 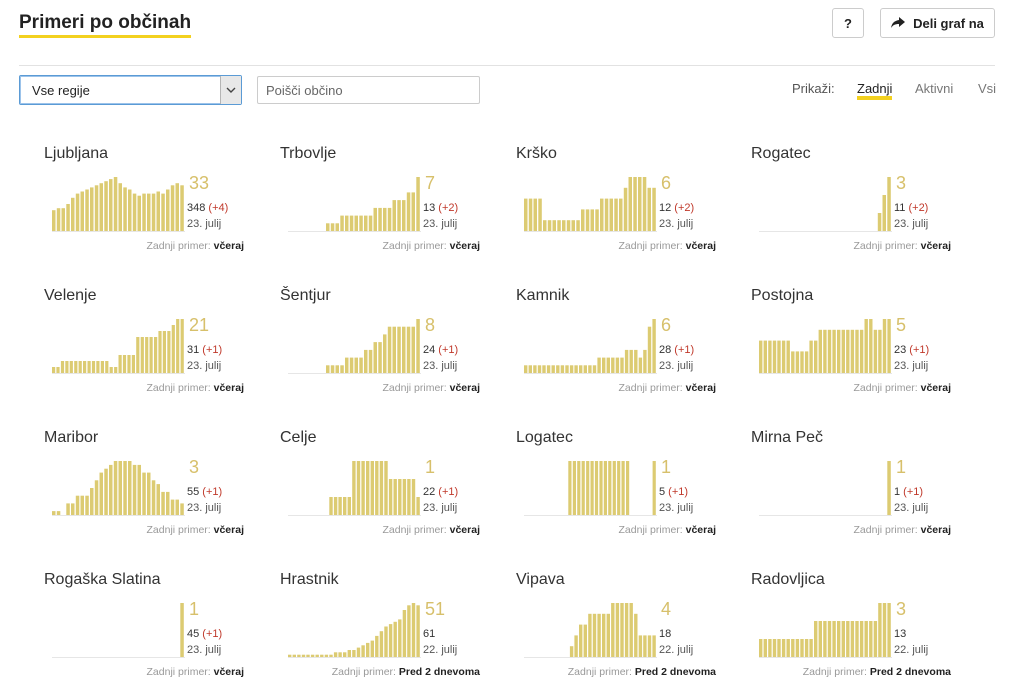 What do you see at coordinates (230, 90) in the screenshot?
I see `chevron-down-icon` at bounding box center [230, 90].